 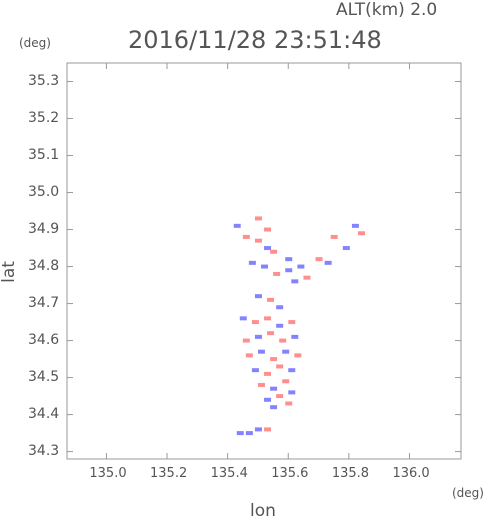 I want to click on y-tick-label: 35.1, so click(x=44, y=154).